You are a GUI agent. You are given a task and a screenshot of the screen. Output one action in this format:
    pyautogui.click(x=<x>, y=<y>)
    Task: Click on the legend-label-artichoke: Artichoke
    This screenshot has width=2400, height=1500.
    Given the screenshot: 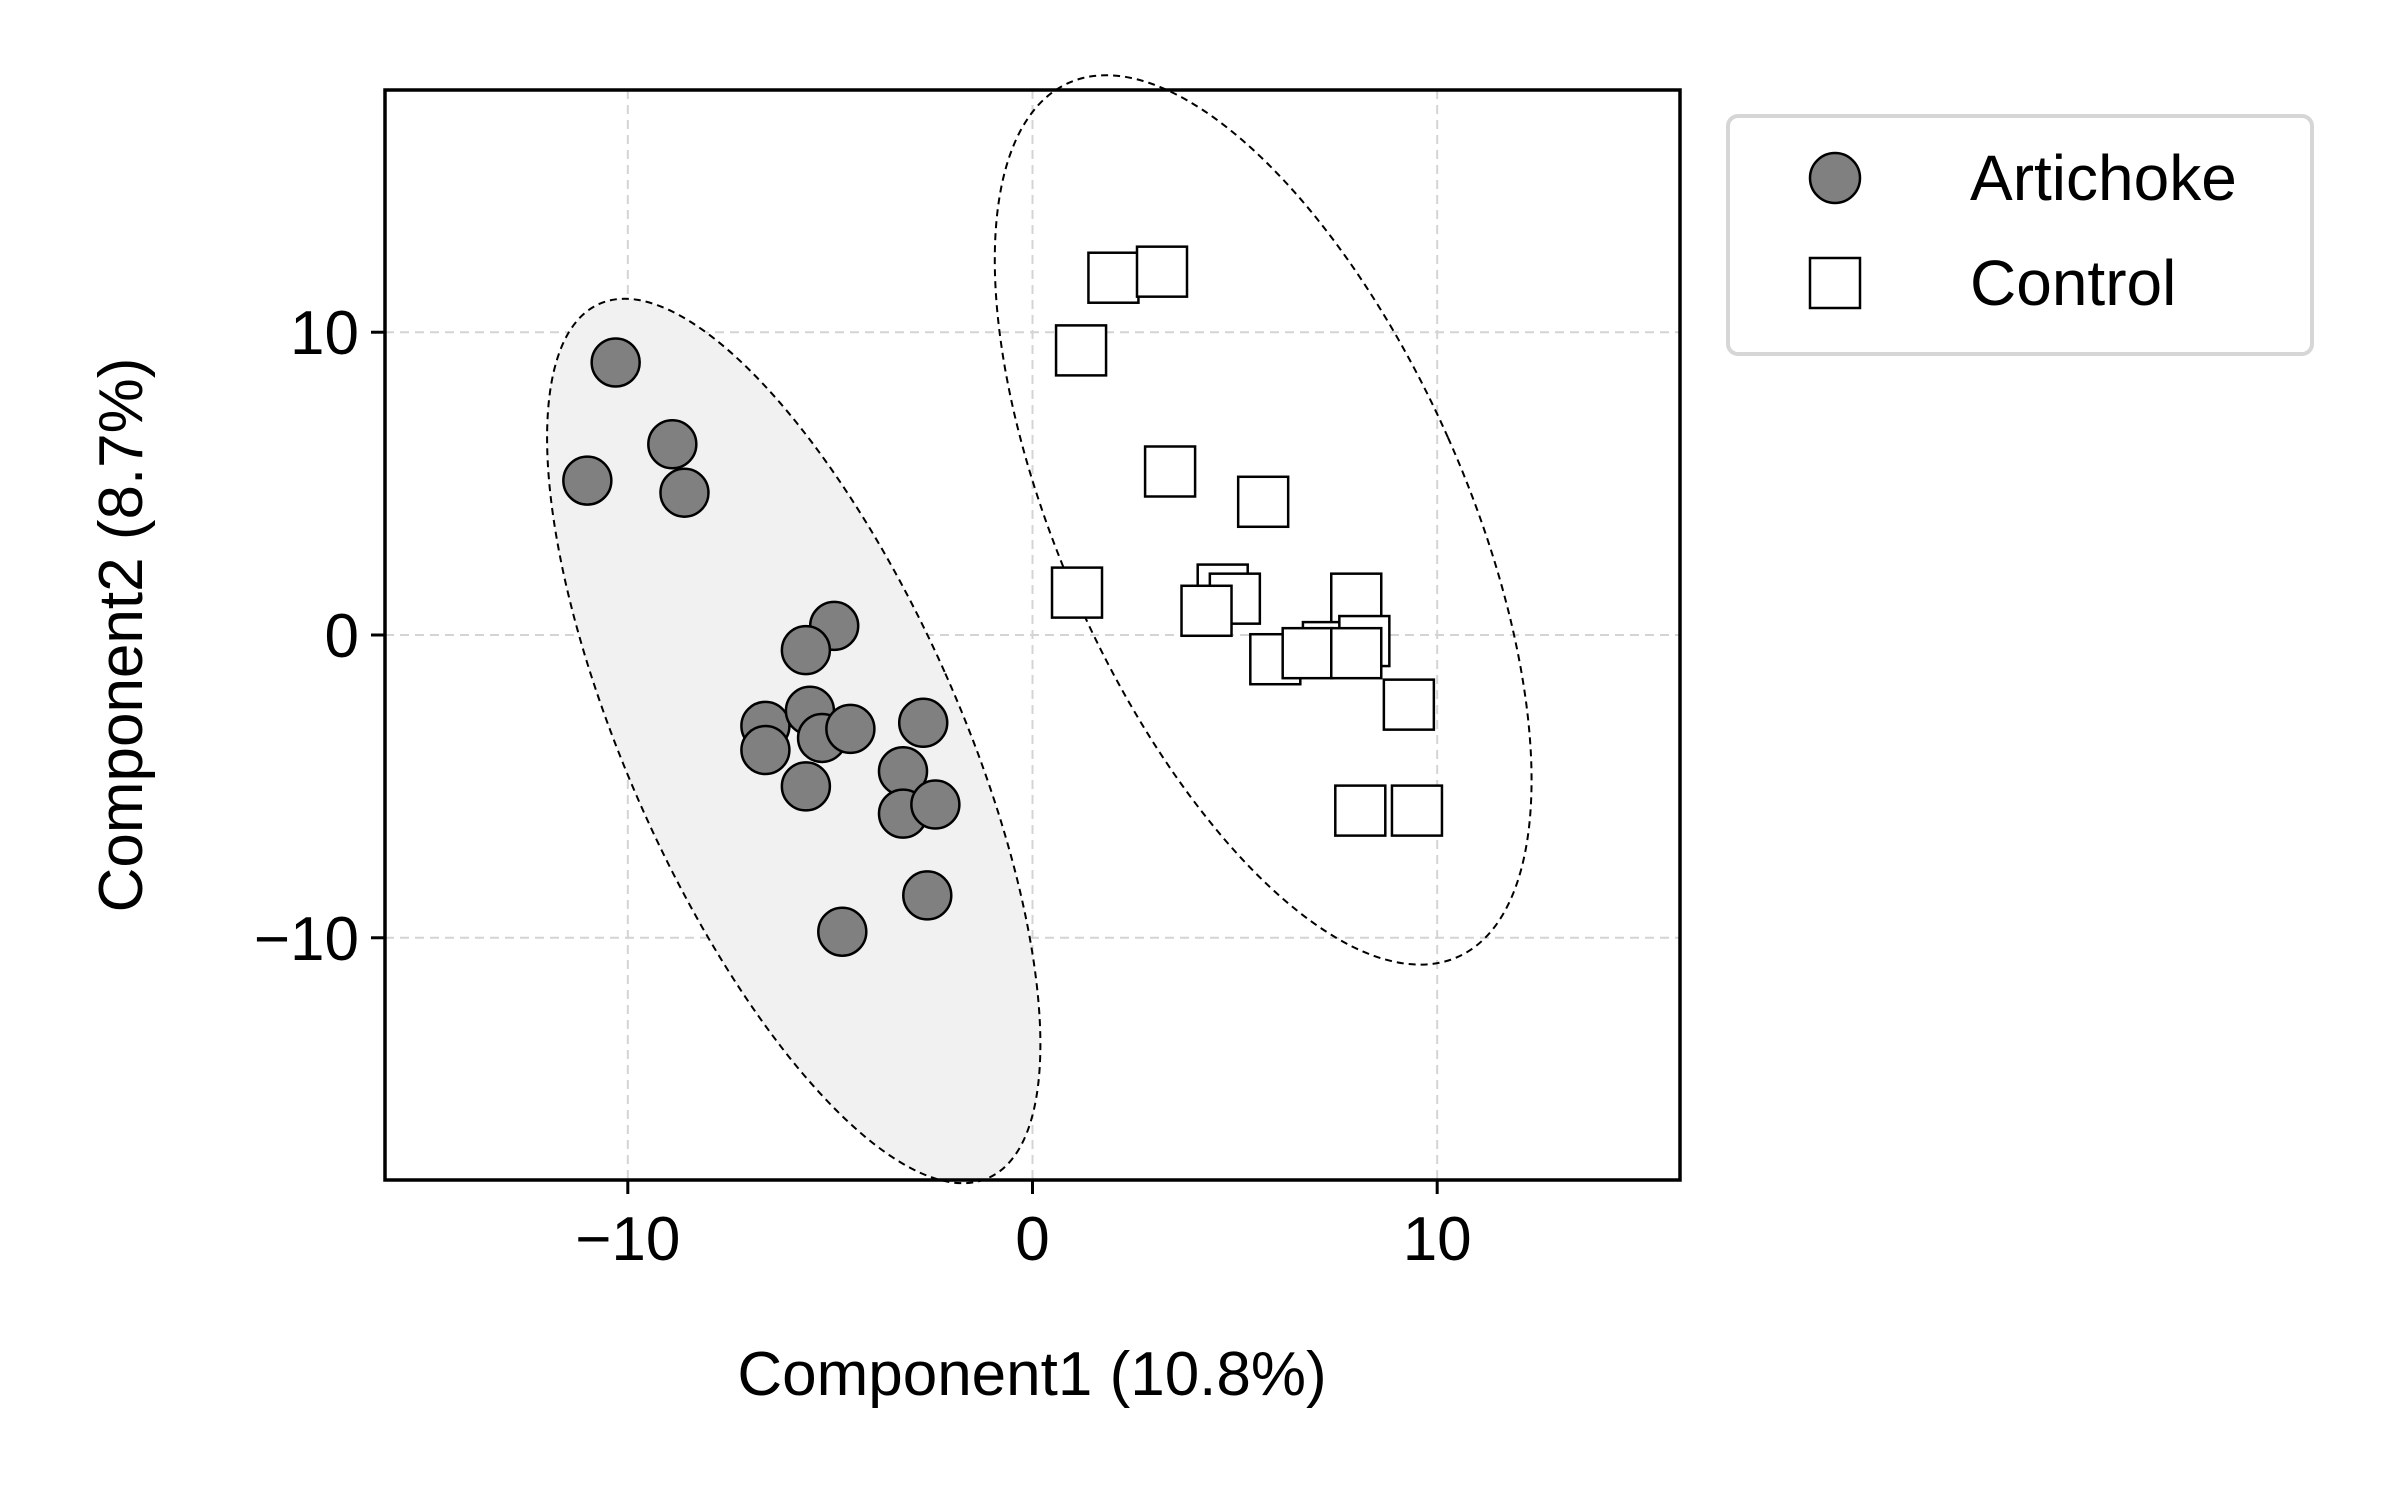 What is the action you would take?
    pyautogui.click(x=2103, y=178)
    